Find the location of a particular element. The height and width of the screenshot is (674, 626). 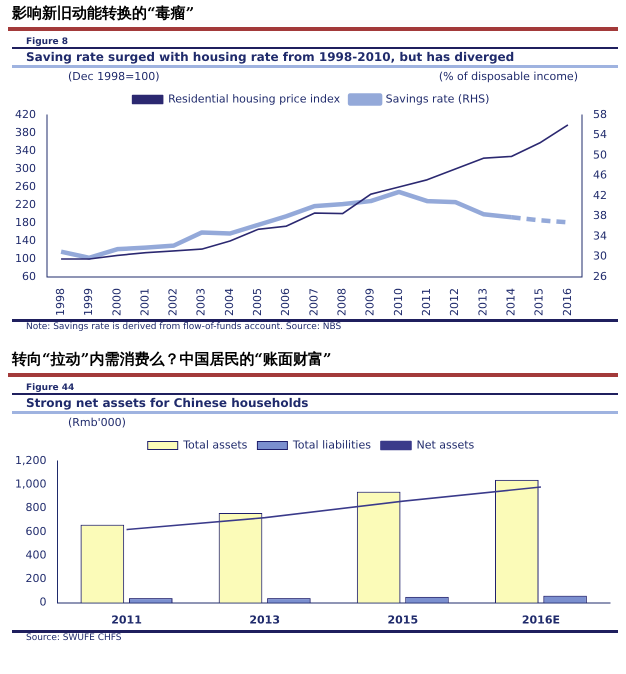

x-tick-label: 2010 is located at coordinates (398, 302).